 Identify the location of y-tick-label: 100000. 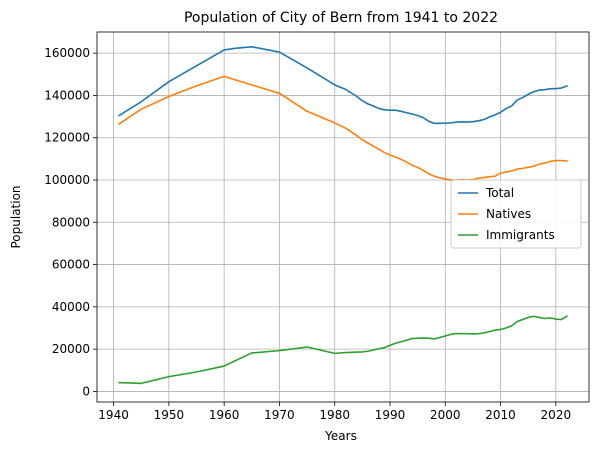
(67, 180).